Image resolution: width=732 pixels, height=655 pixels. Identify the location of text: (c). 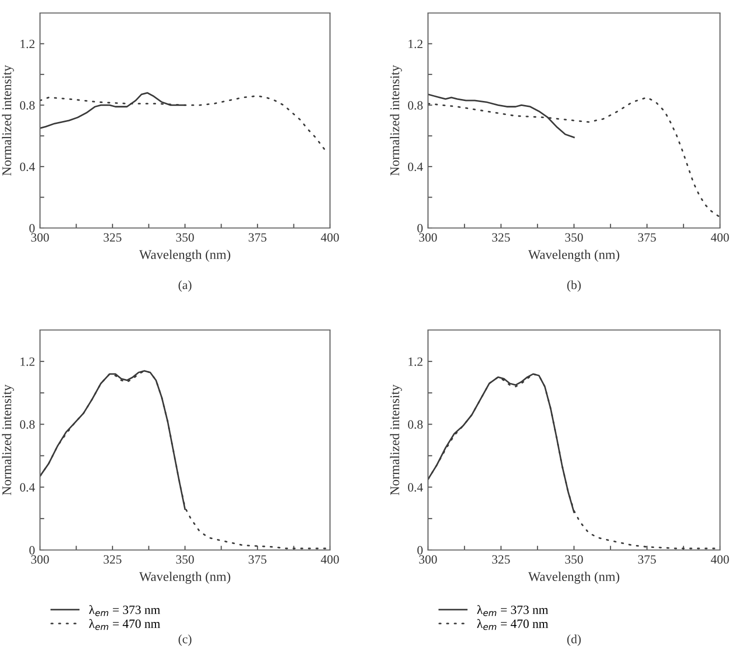
(185, 640).